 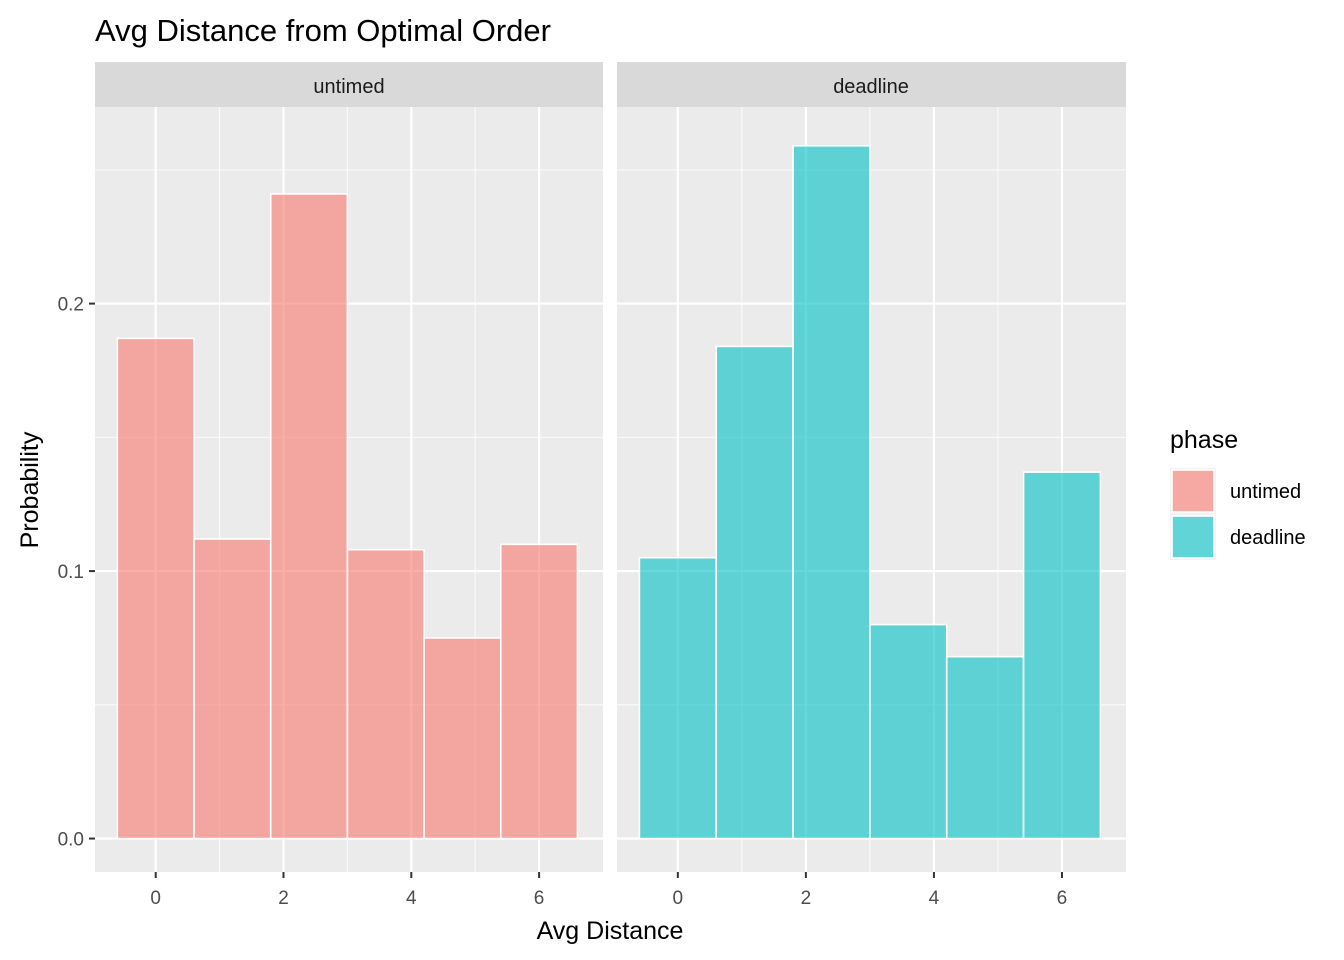 What do you see at coordinates (1193, 537) in the screenshot?
I see `legend-key-deadline` at bounding box center [1193, 537].